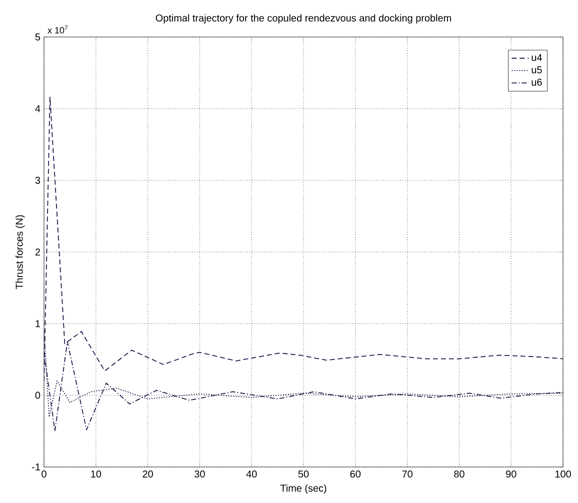 The image size is (578, 503). I want to click on legend-label: u6, so click(537, 82).